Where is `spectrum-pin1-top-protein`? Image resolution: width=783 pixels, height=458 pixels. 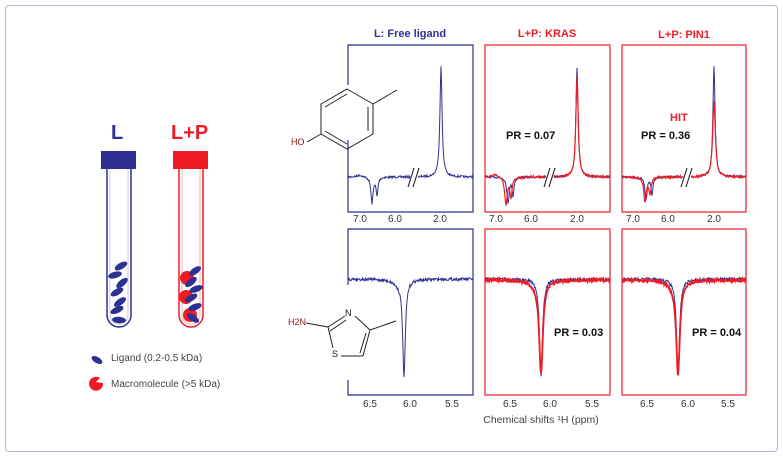
spectrum-pin1-top-protein is located at coordinates (684, 152).